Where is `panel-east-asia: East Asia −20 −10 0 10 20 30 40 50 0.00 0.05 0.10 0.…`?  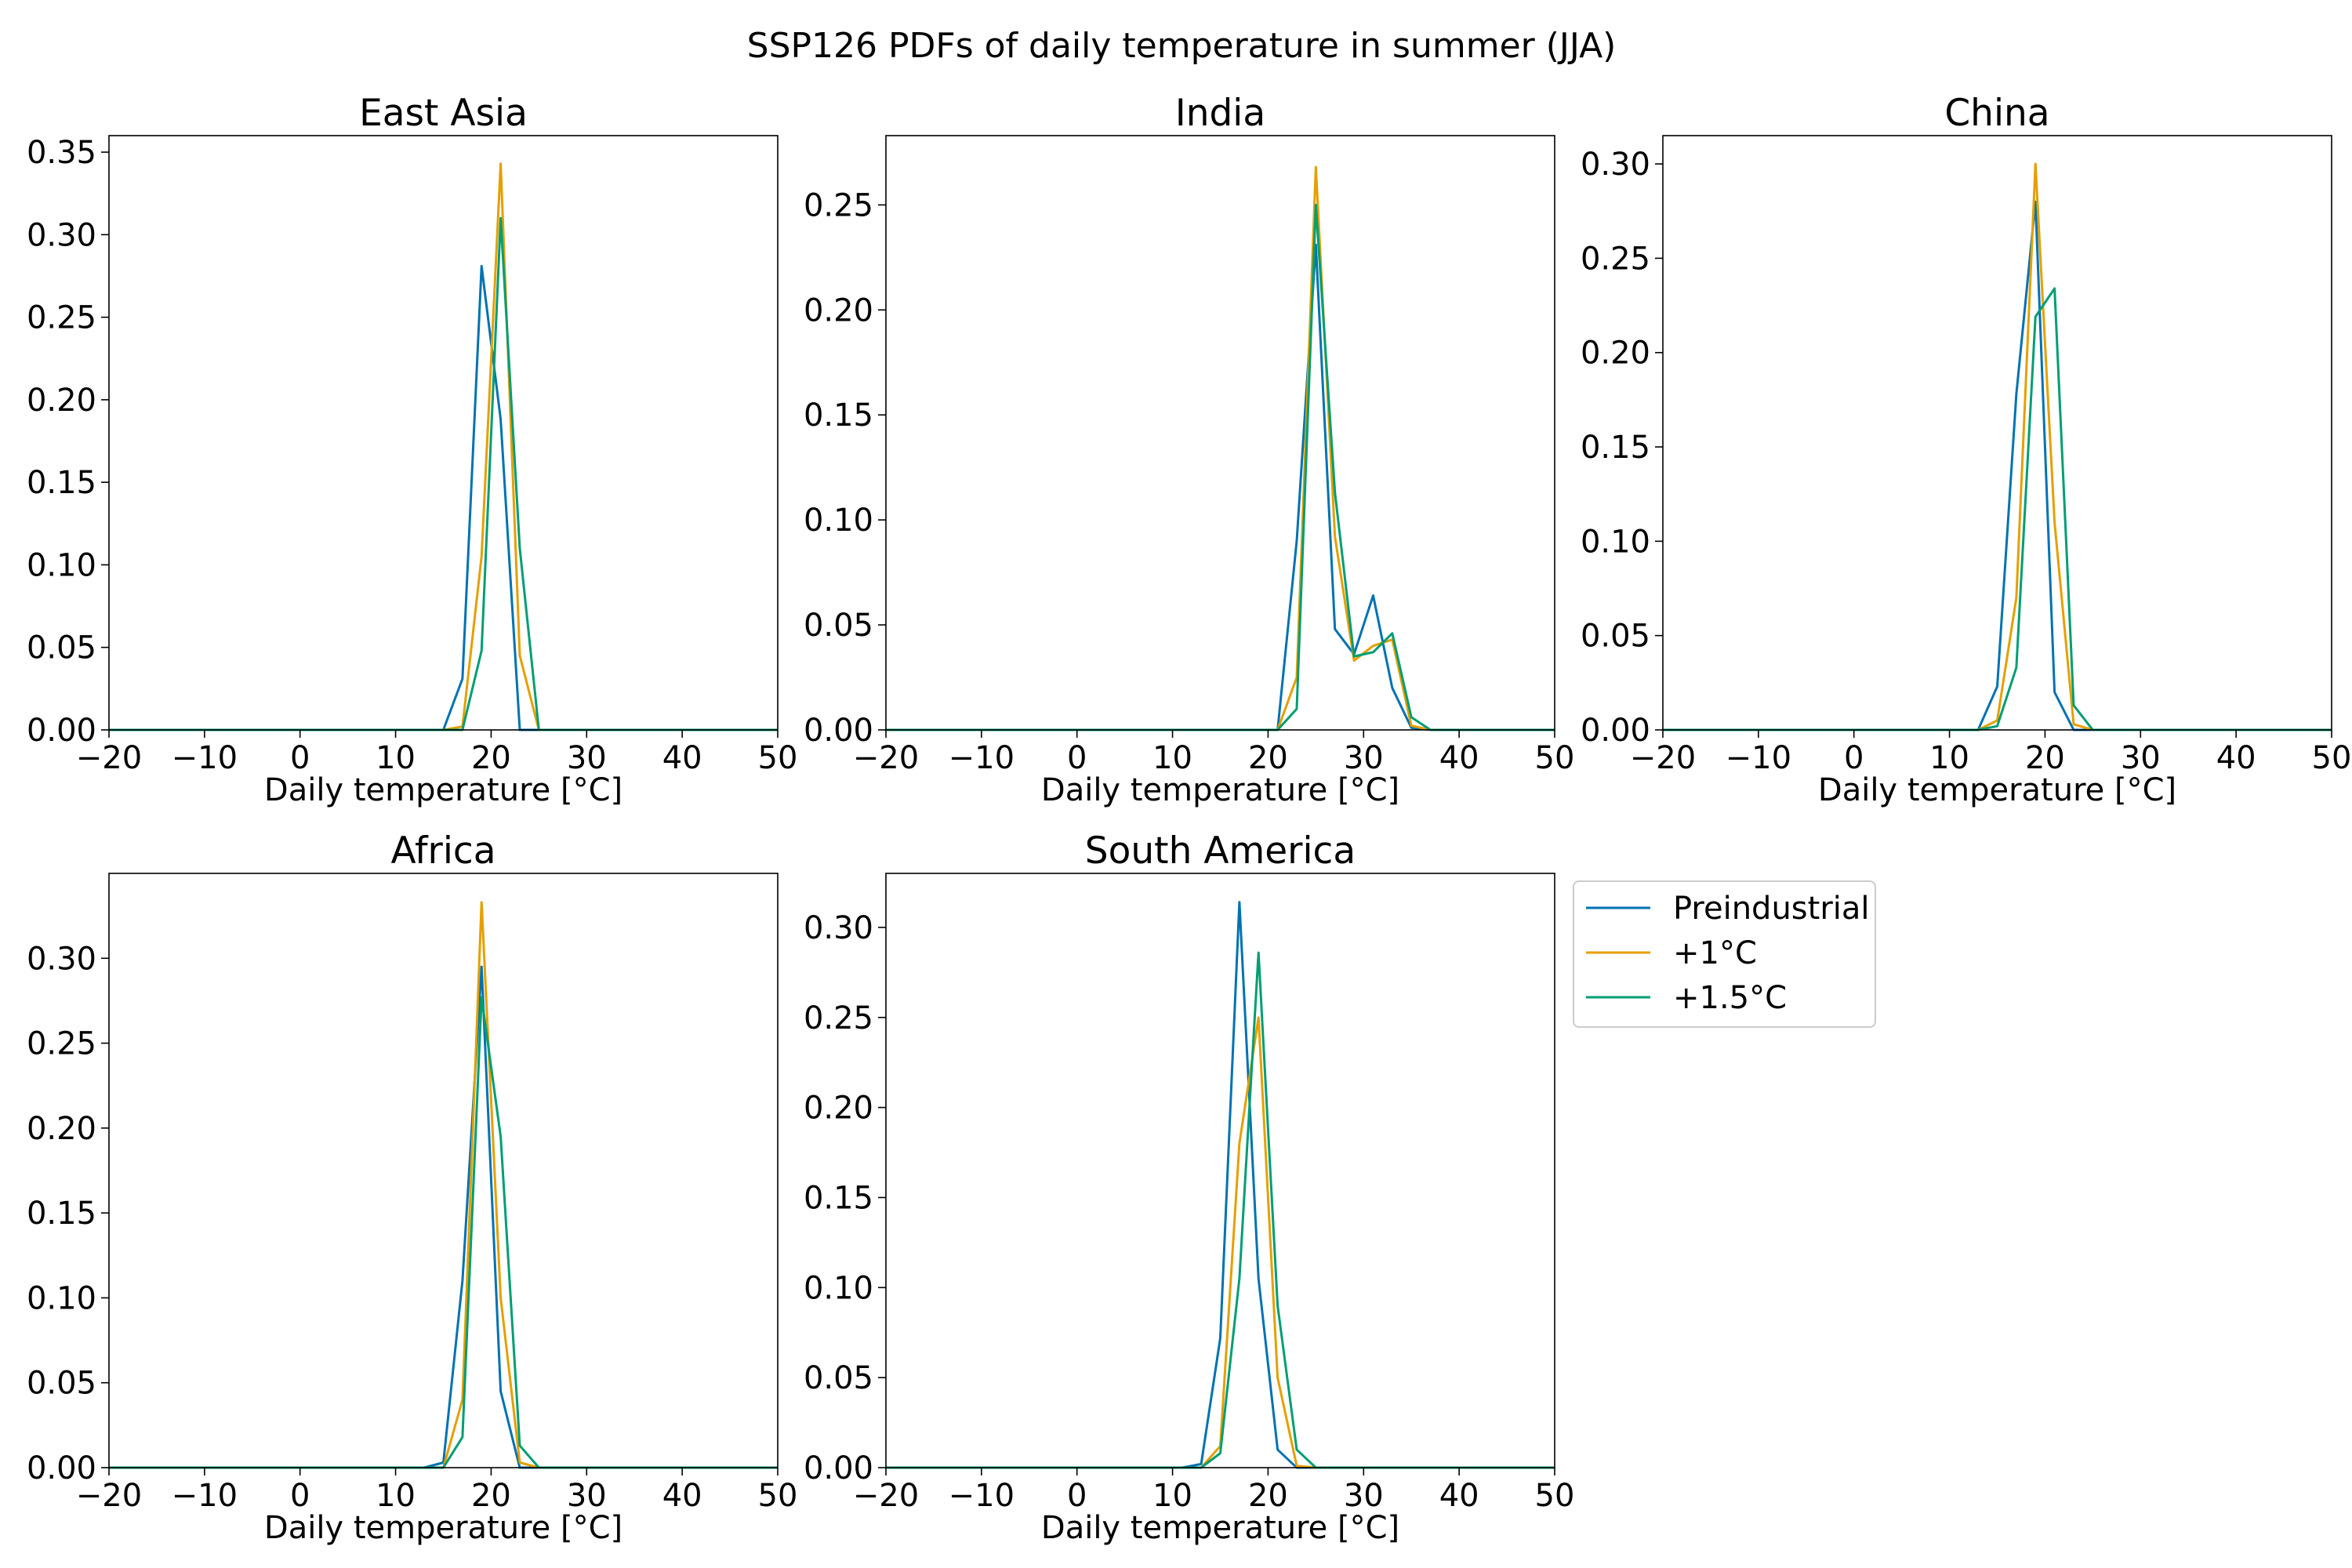
panel-east-asia: East Asia −20 −10 0 10 20 30 40 50 0.00 0.05 0.10 0.… is located at coordinates (413, 450).